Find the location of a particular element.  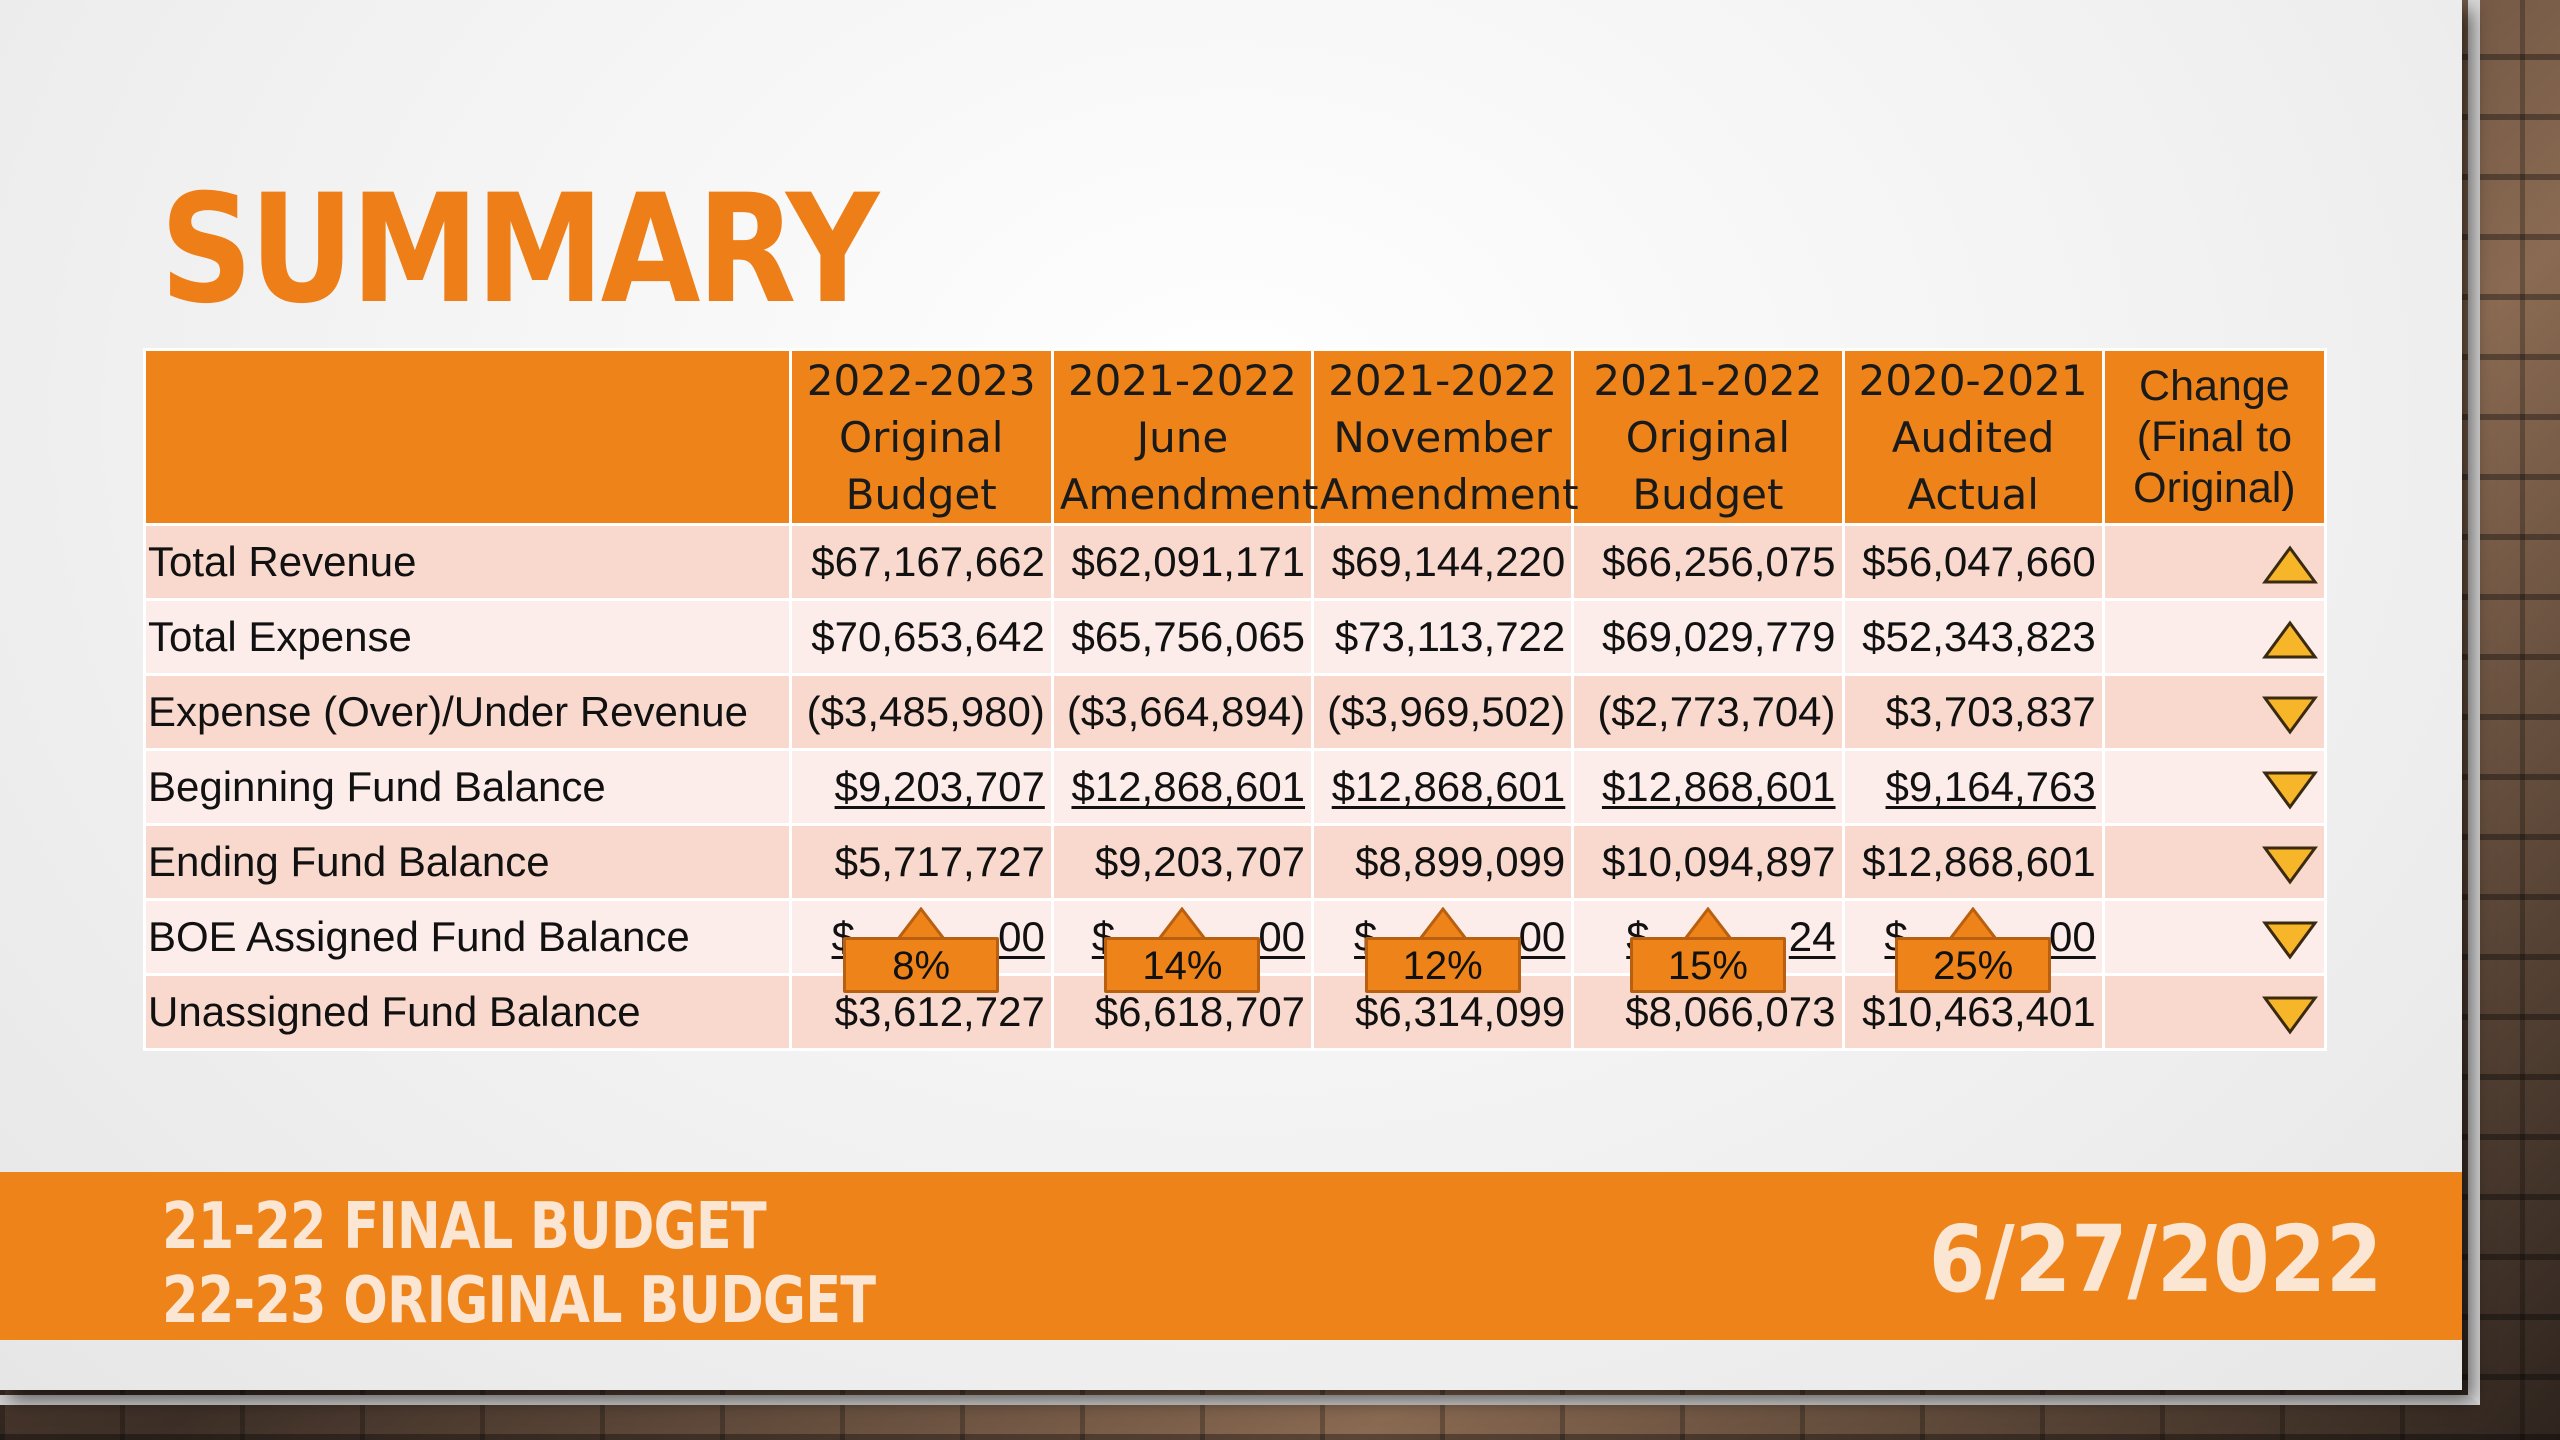

header-change: Change (Final to Original) is located at coordinates (2214, 437).